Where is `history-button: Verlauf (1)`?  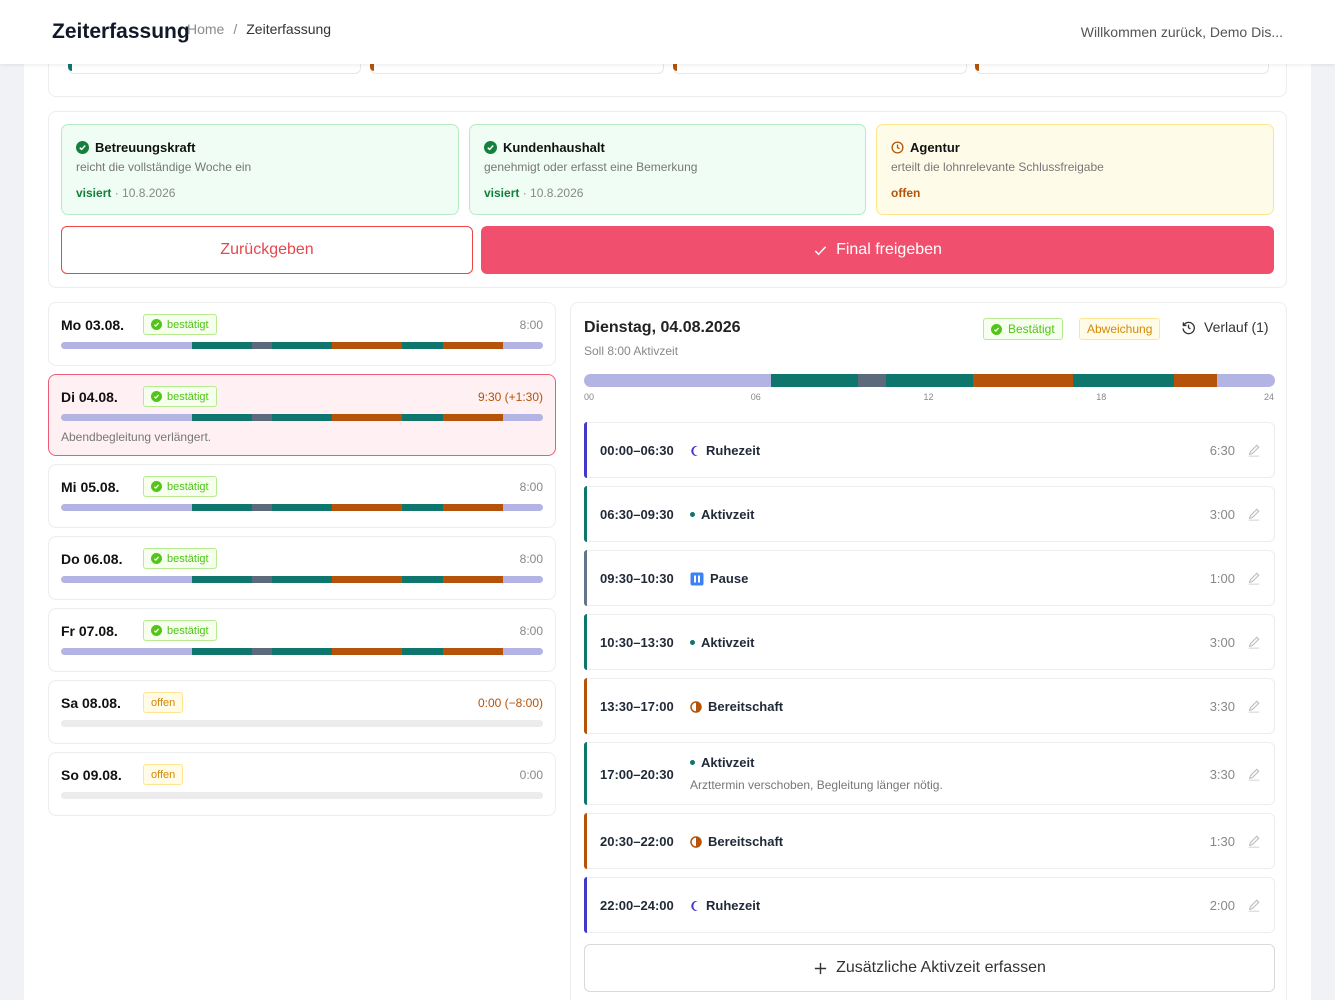 history-button: Verlauf (1) is located at coordinates (1225, 327).